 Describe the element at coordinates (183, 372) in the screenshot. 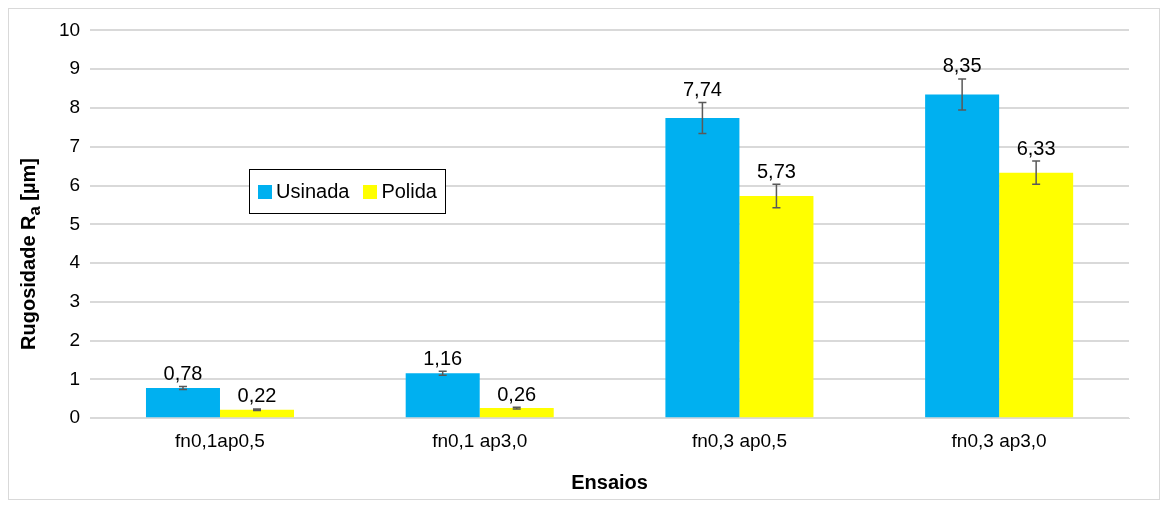

I see `data-label: 0,78` at that location.